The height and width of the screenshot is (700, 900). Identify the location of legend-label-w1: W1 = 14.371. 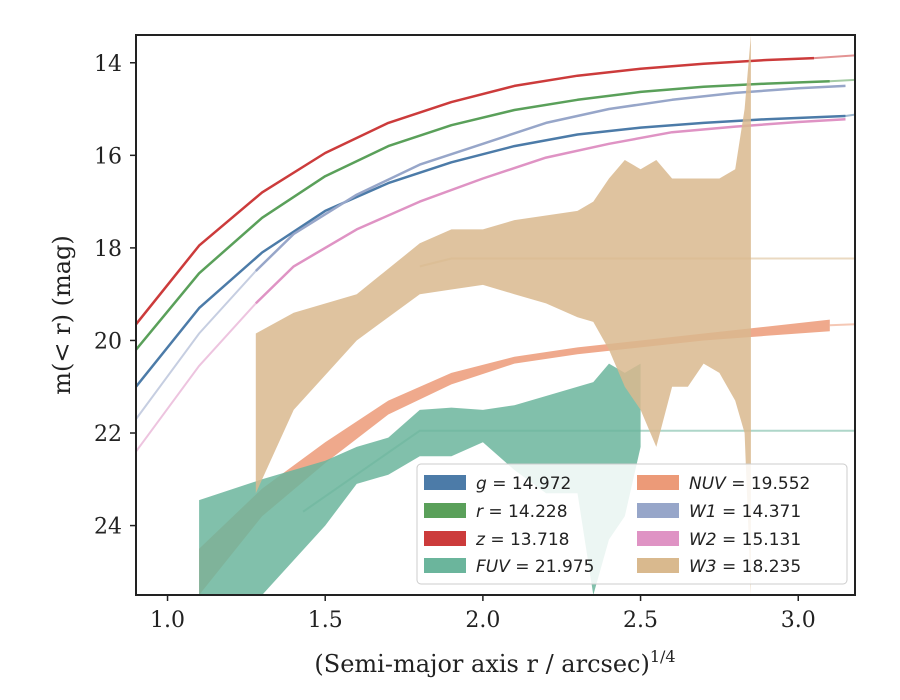
(745, 512).